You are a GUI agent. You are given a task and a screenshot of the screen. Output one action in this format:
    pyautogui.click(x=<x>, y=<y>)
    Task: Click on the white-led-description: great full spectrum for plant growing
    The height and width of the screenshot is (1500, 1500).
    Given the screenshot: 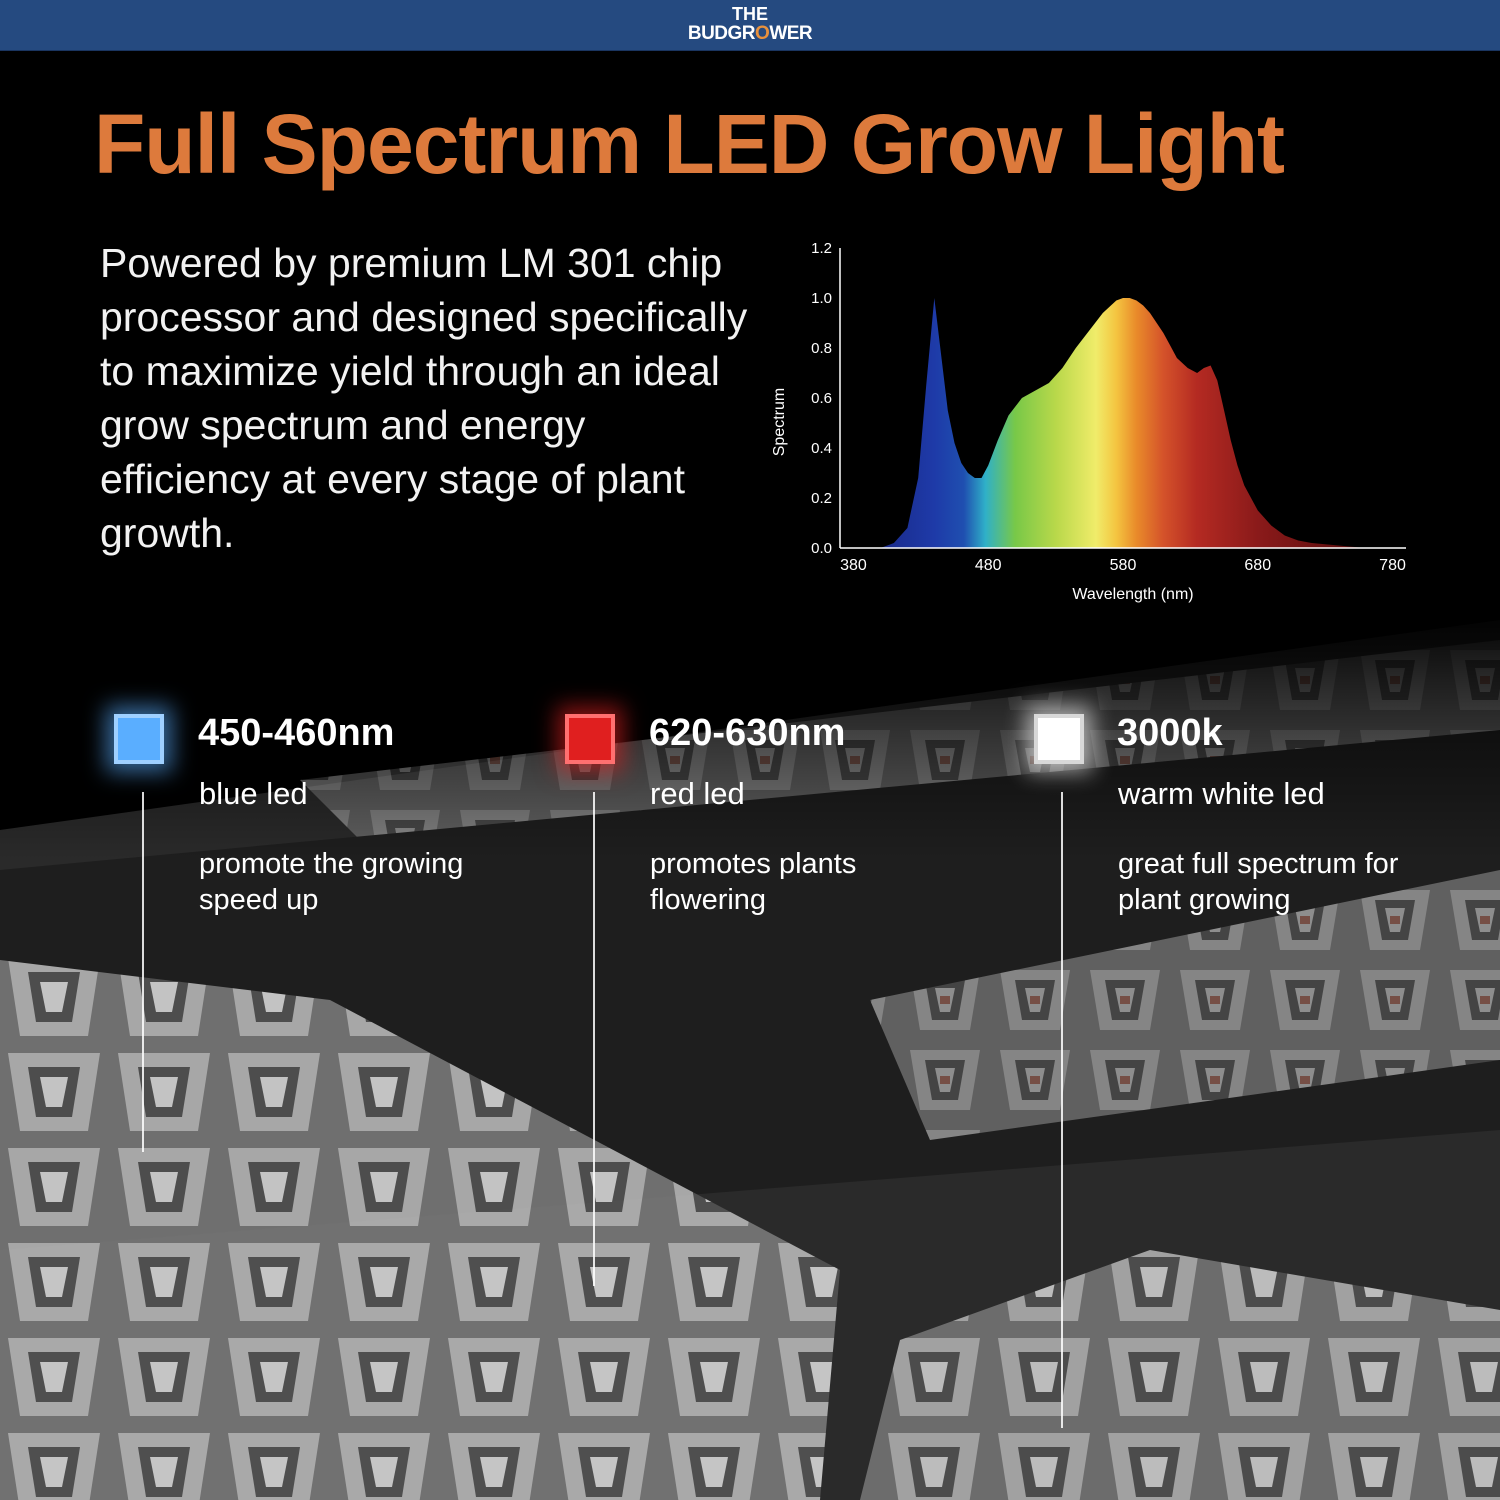 What is the action you would take?
    pyautogui.click(x=1258, y=882)
    